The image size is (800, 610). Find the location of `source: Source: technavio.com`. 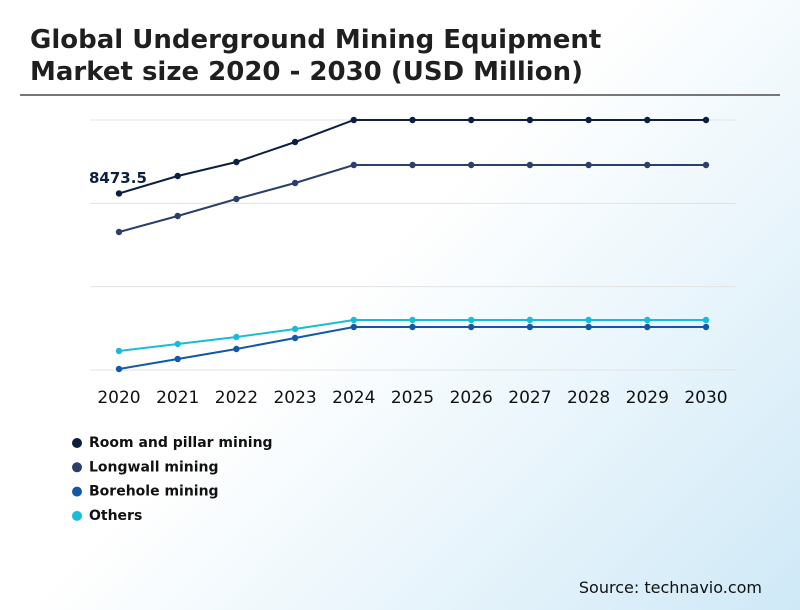

source: Source: technavio.com is located at coordinates (670, 587).